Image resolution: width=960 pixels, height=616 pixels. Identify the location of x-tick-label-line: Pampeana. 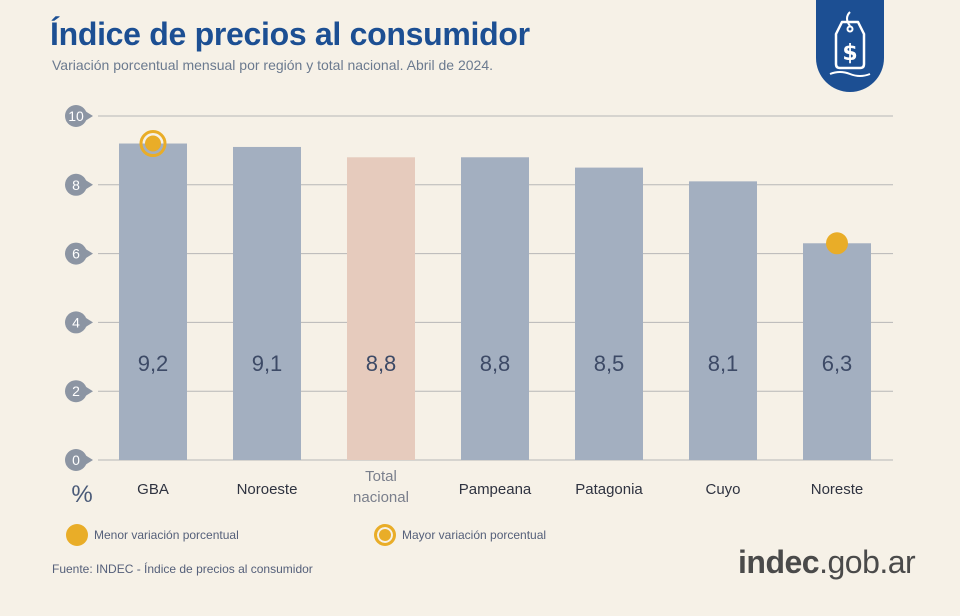
(495, 489).